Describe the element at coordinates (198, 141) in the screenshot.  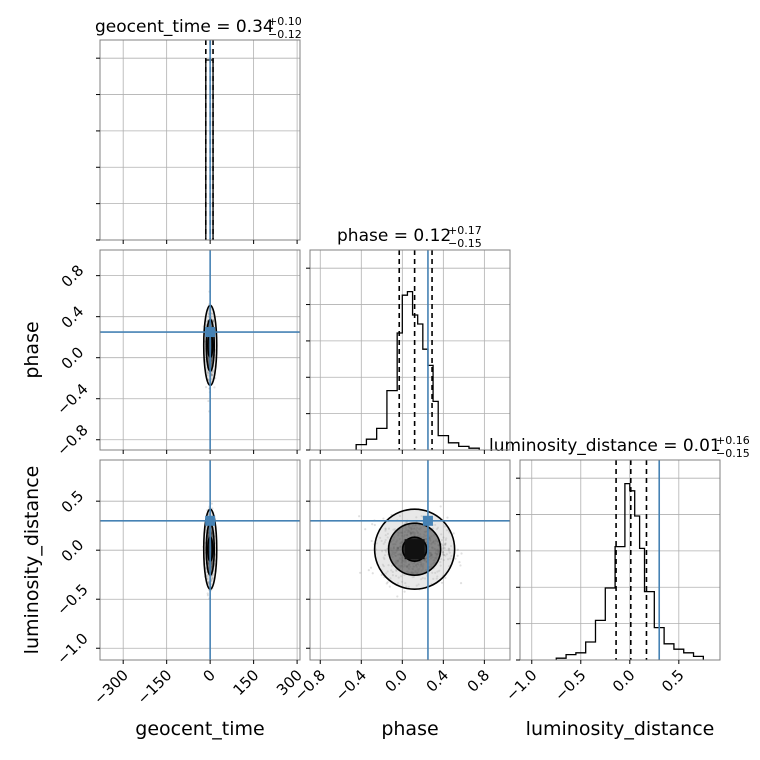
I see `panel-geocent_time-geocent_time` at that location.